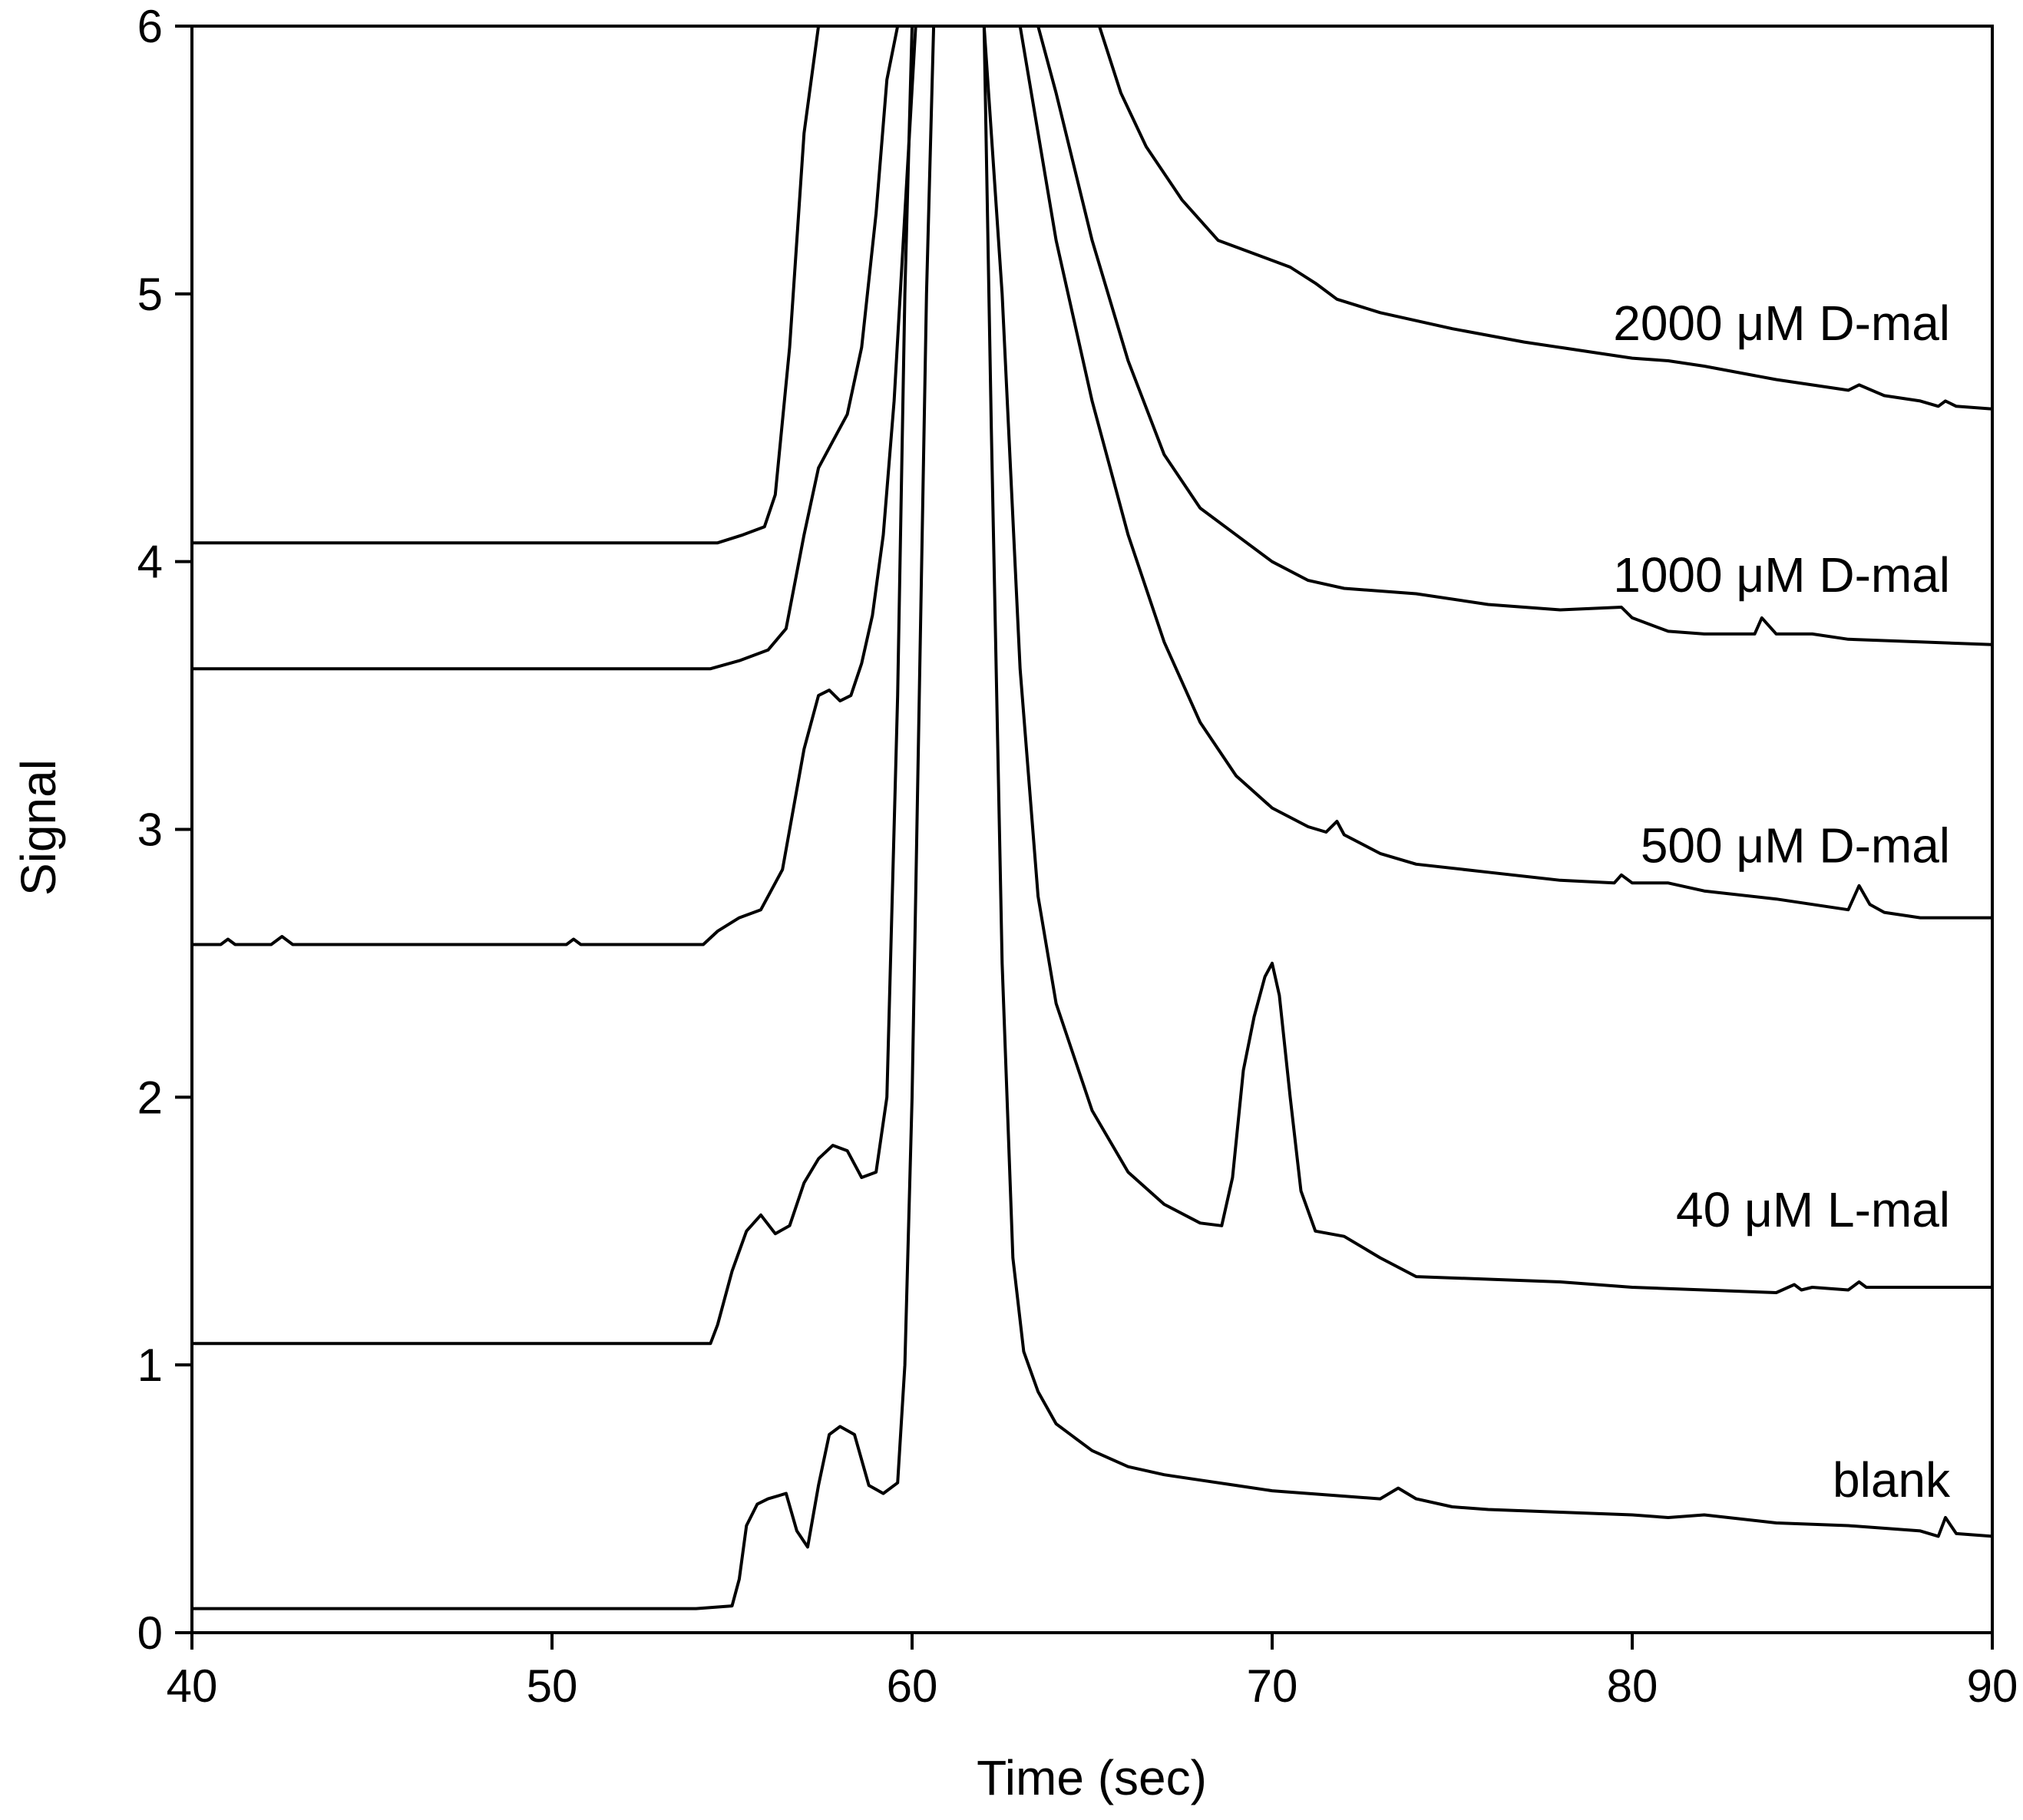  I want to click on y-tick-label: 1, so click(150, 1365).